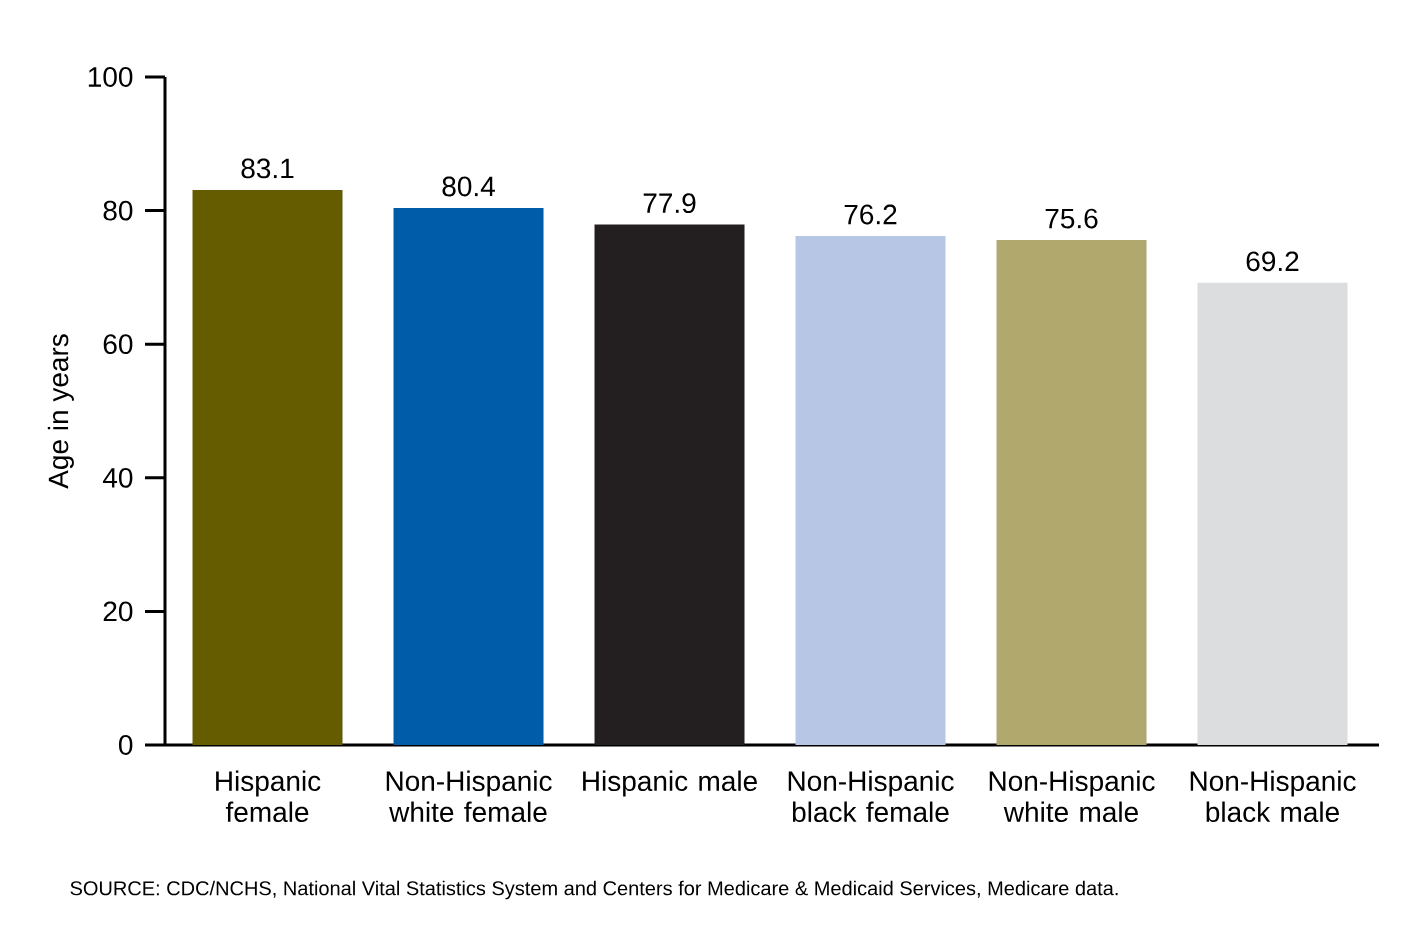 This screenshot has height=950, width=1424. What do you see at coordinates (117, 477) in the screenshot?
I see `y-tick-label: 40` at bounding box center [117, 477].